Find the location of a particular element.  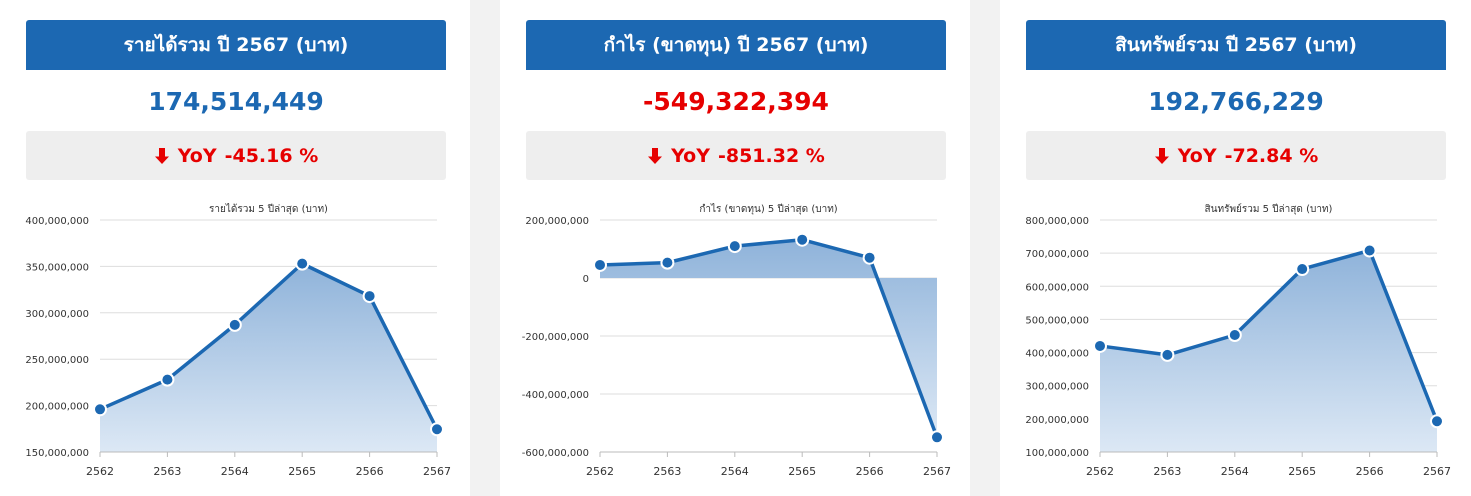

card-header: กำไร (ขาดทุน) ปี 2567 (บาท) is located at coordinates (736, 45).